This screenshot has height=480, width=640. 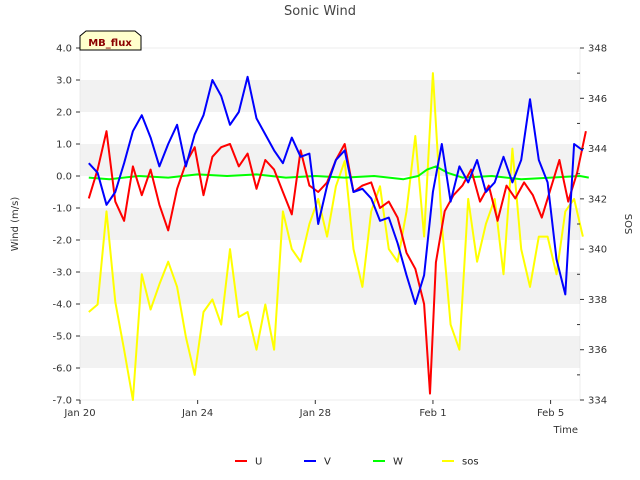 What do you see at coordinates (62, 305) in the screenshot?
I see `left-tick-label: -4.0` at bounding box center [62, 305].